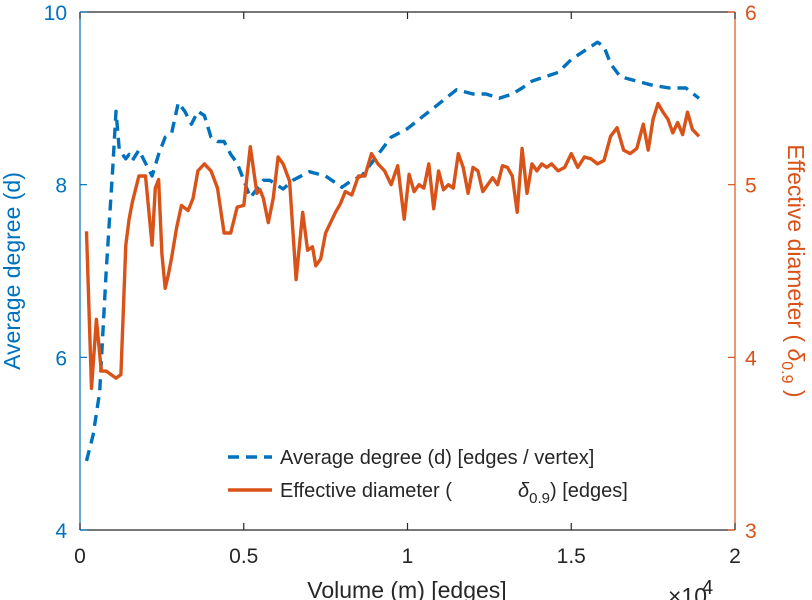 This screenshot has width=812, height=600. Describe the element at coordinates (61, 531) in the screenshot. I see `y-left-tick-label: 4` at that location.